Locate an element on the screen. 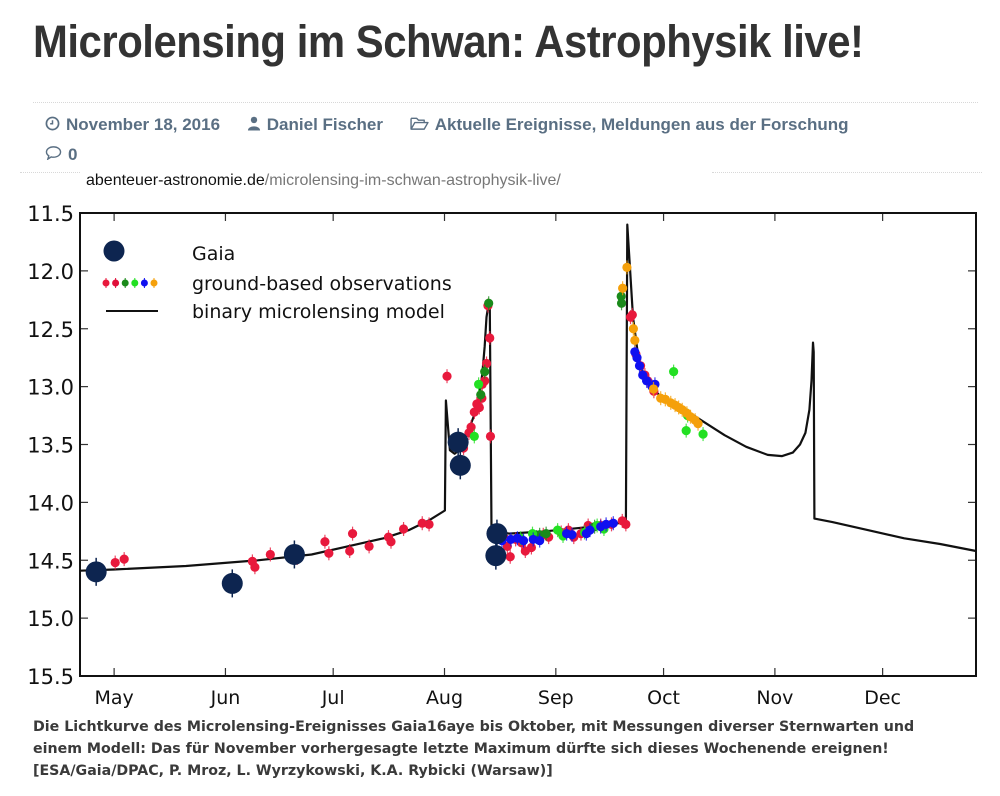  clock-icon is located at coordinates (52, 125).